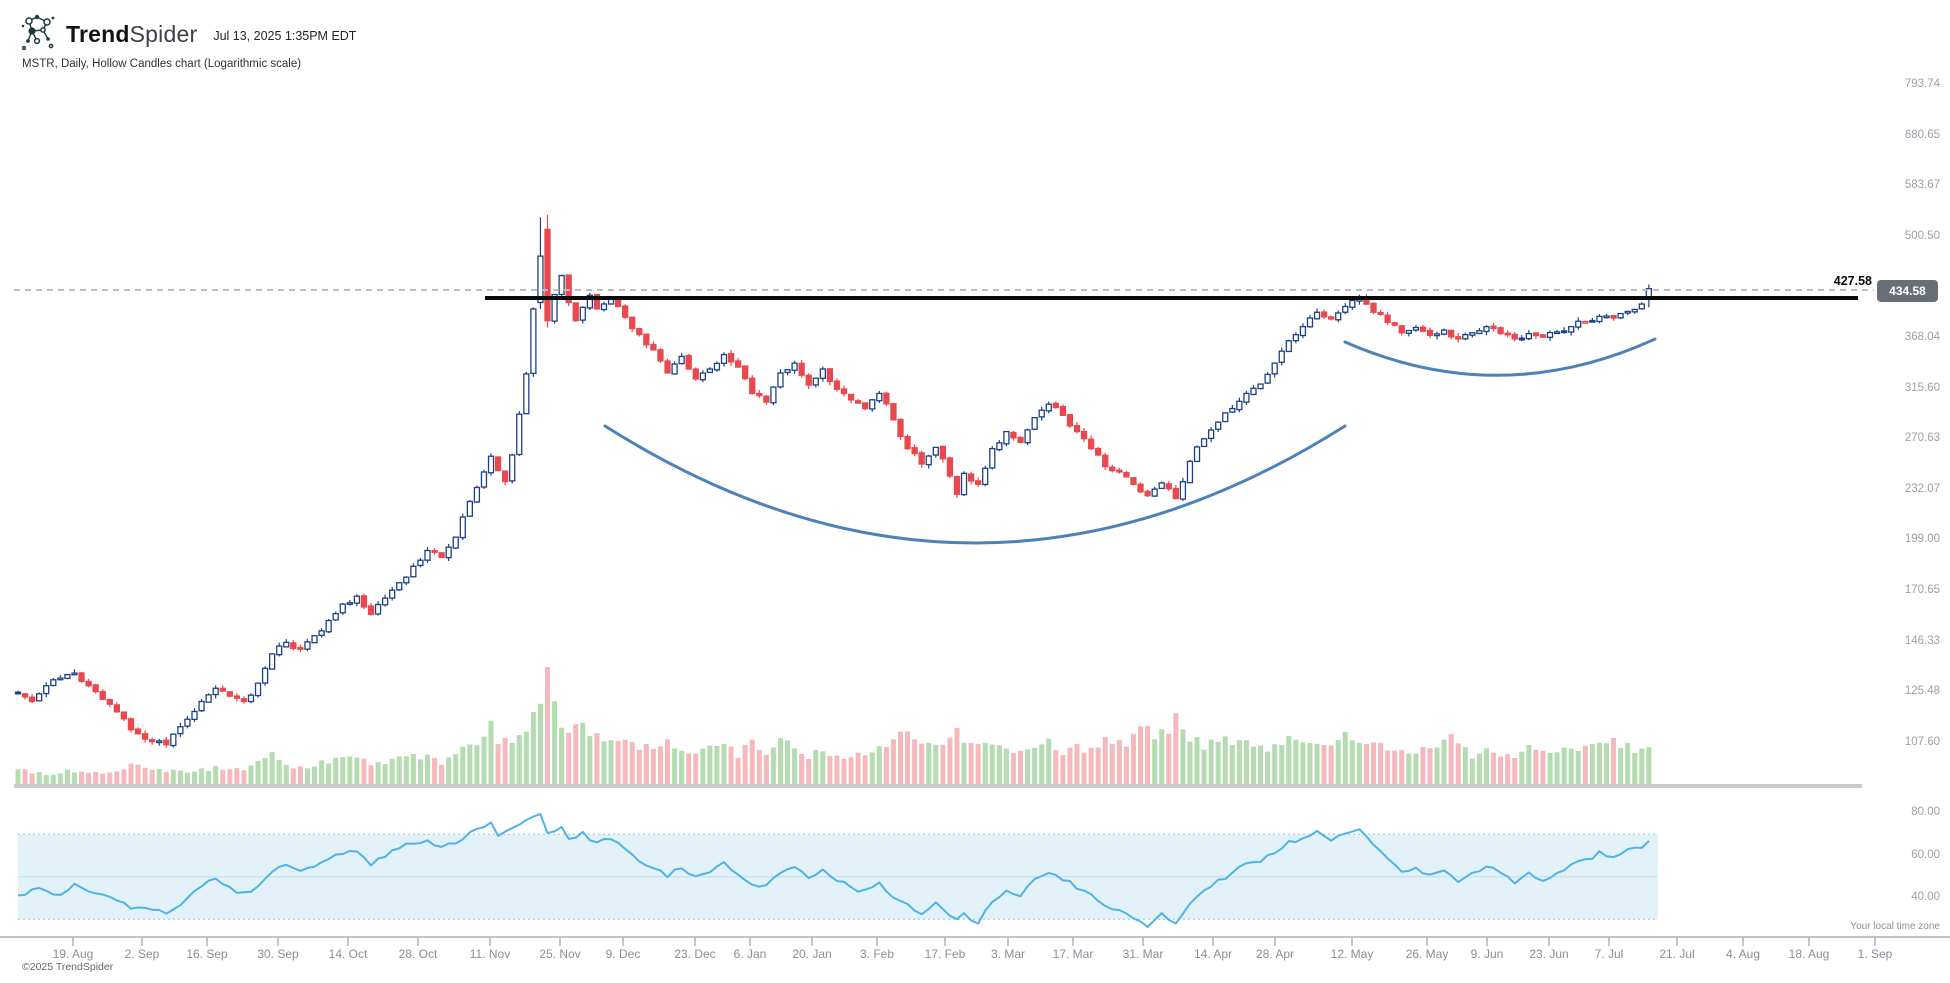 The image size is (1950, 983). I want to click on price-axis-label: 170.65, so click(1922, 590).